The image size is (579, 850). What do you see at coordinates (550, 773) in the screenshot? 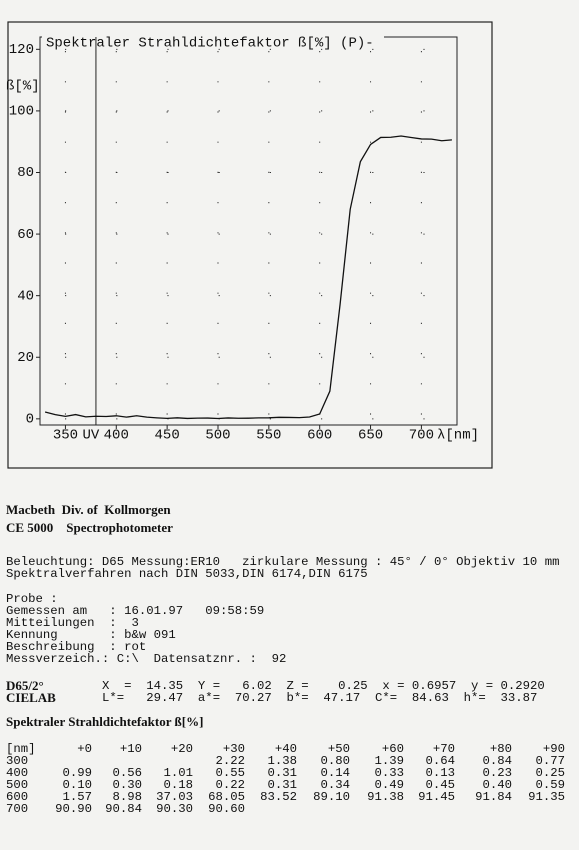
I see `table-cell: 0.25` at bounding box center [550, 773].